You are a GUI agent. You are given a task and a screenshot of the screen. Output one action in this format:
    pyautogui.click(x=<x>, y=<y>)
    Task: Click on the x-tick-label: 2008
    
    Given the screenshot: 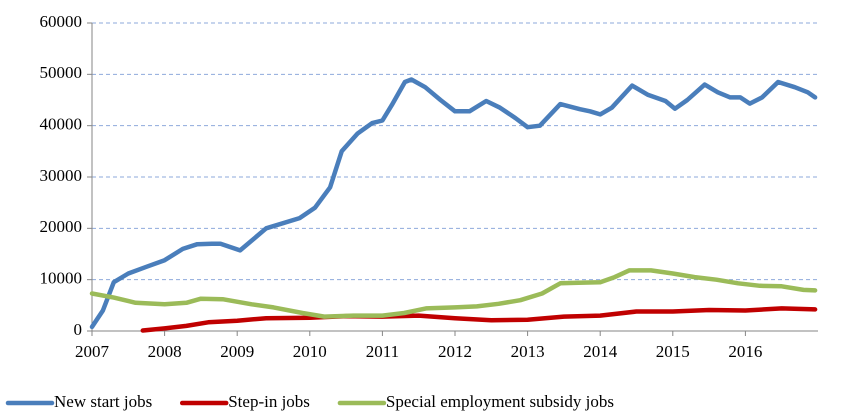 What is the action you would take?
    pyautogui.click(x=165, y=351)
    